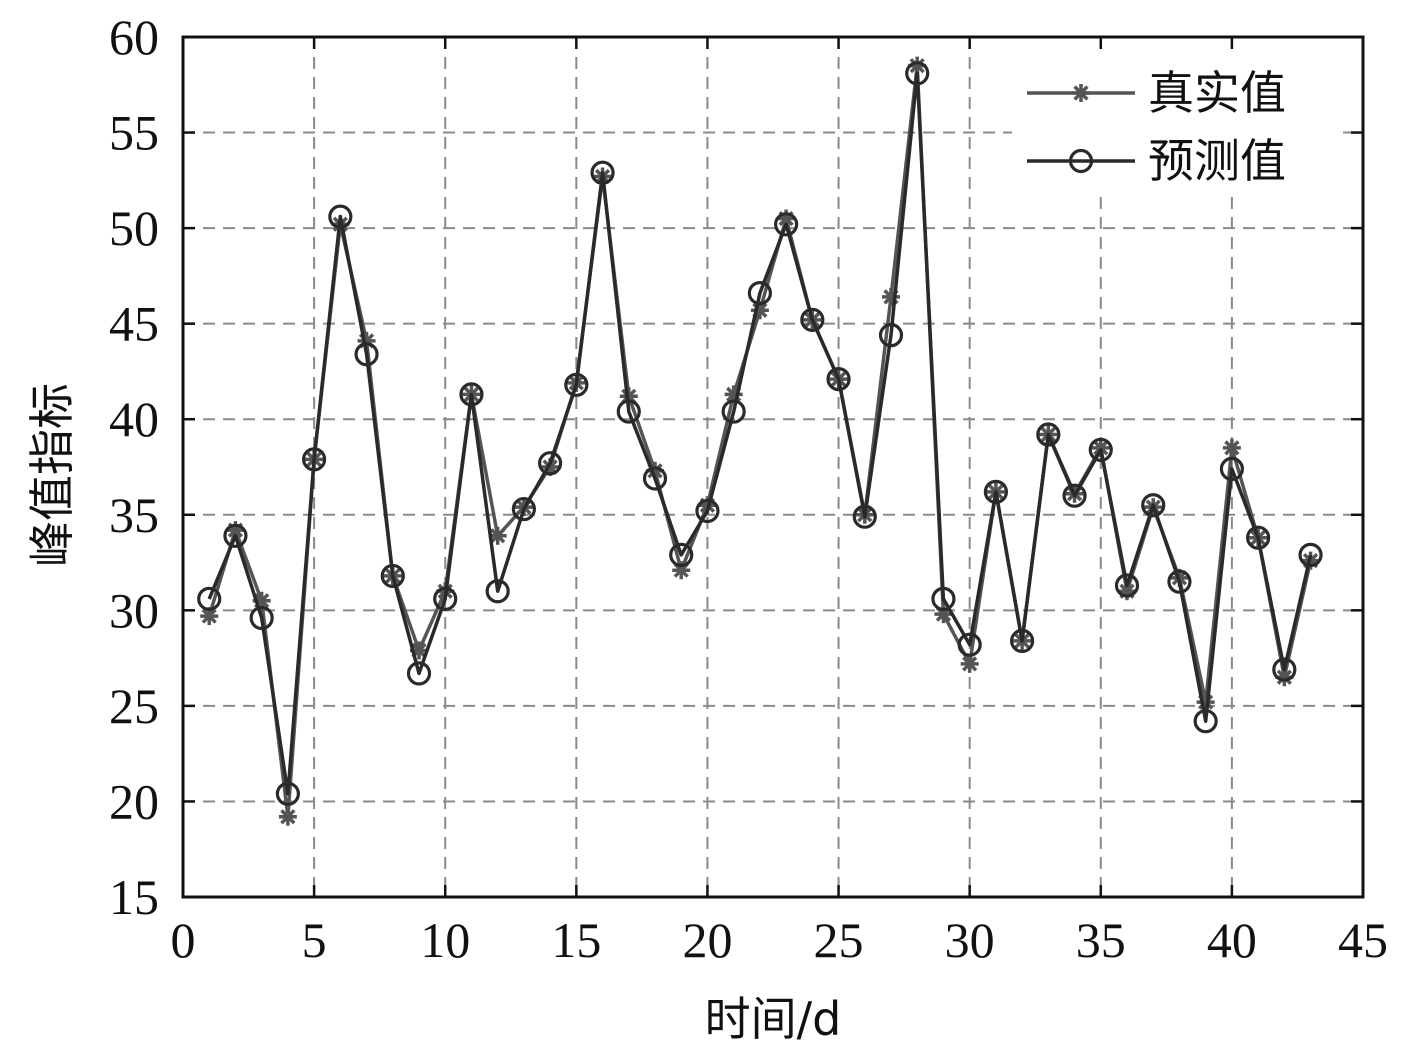 Image resolution: width=1417 pixels, height=1058 pixels. I want to click on x-axis-label: 时间/d, so click(773, 1019).